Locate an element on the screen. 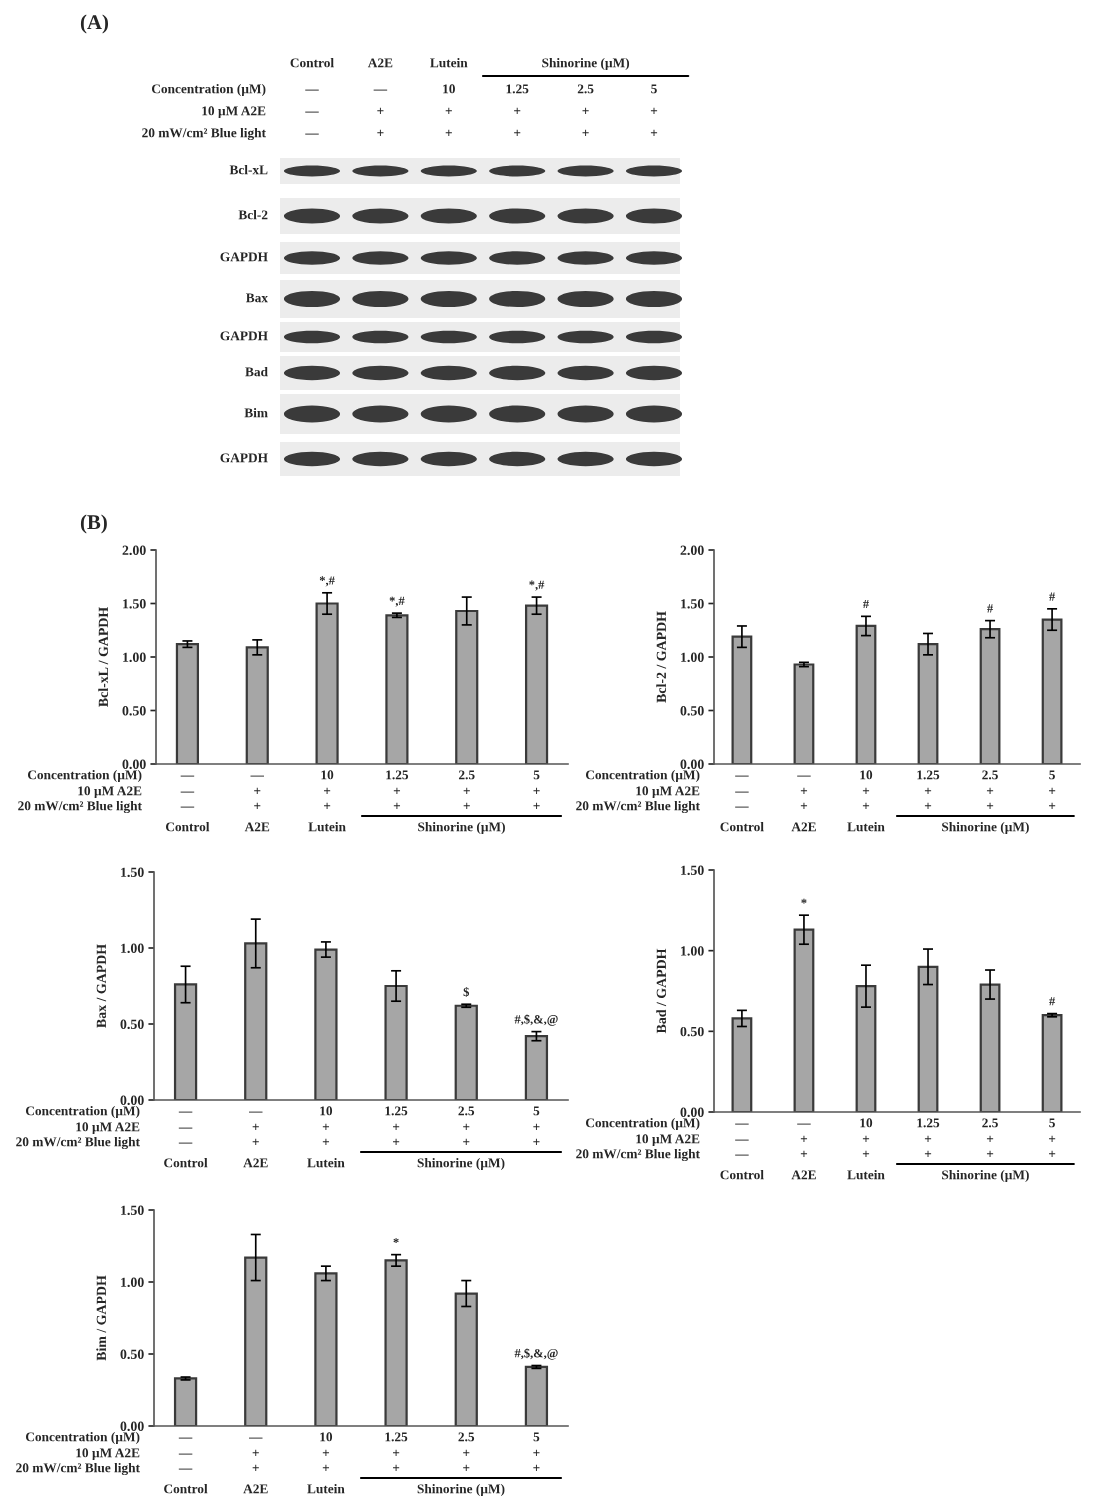  text: (A) is located at coordinates (94, 24).